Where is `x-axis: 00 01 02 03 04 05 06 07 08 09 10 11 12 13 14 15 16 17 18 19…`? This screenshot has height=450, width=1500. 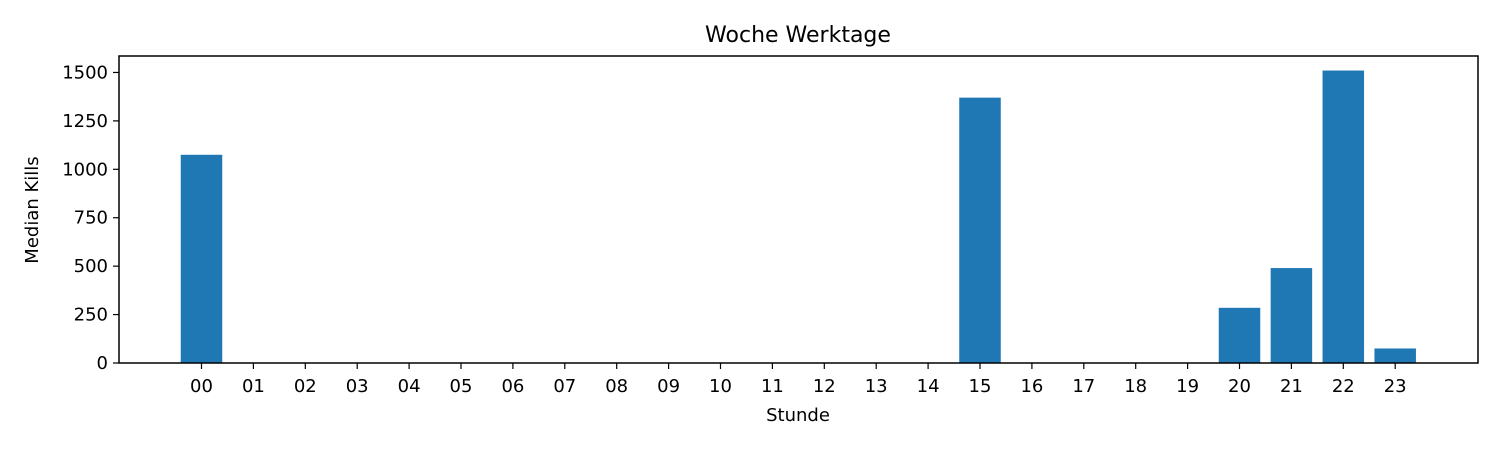
x-axis: 00 01 02 03 04 05 06 07 08 09 10 11 12 13 14 15 16 17 18 19… is located at coordinates (798, 380).